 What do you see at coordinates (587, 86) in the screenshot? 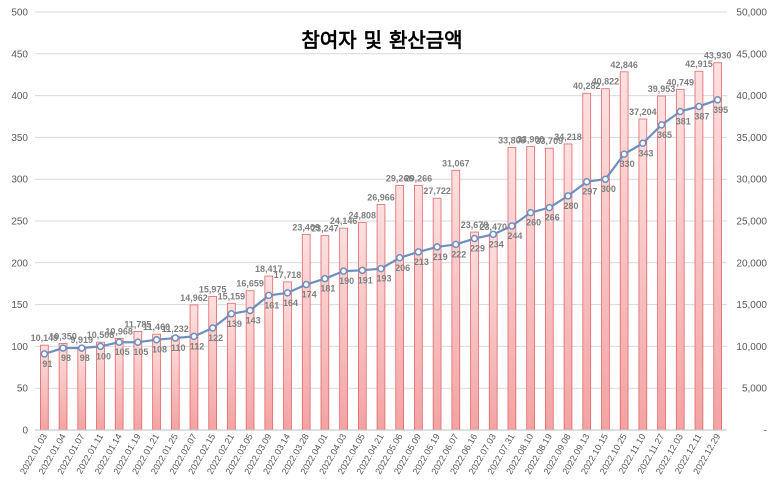
I see `bar-value-label: 40,282` at bounding box center [587, 86].